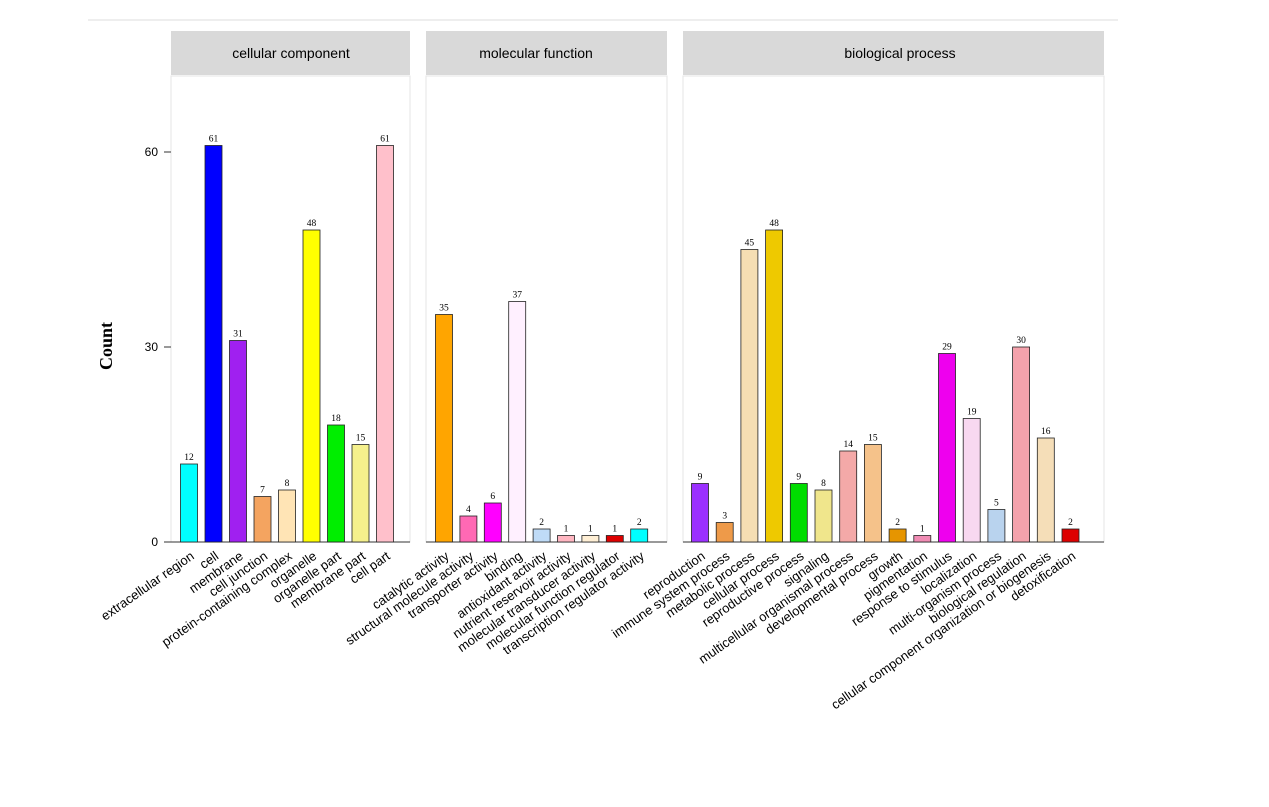  What do you see at coordinates (971, 480) in the screenshot?
I see `bar-localization` at bounding box center [971, 480].